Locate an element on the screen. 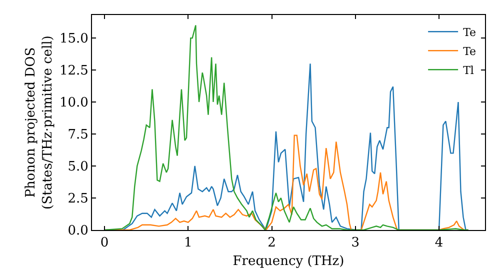 This screenshot has height=280, width=500. x-tick-label: 3 is located at coordinates (355, 243).